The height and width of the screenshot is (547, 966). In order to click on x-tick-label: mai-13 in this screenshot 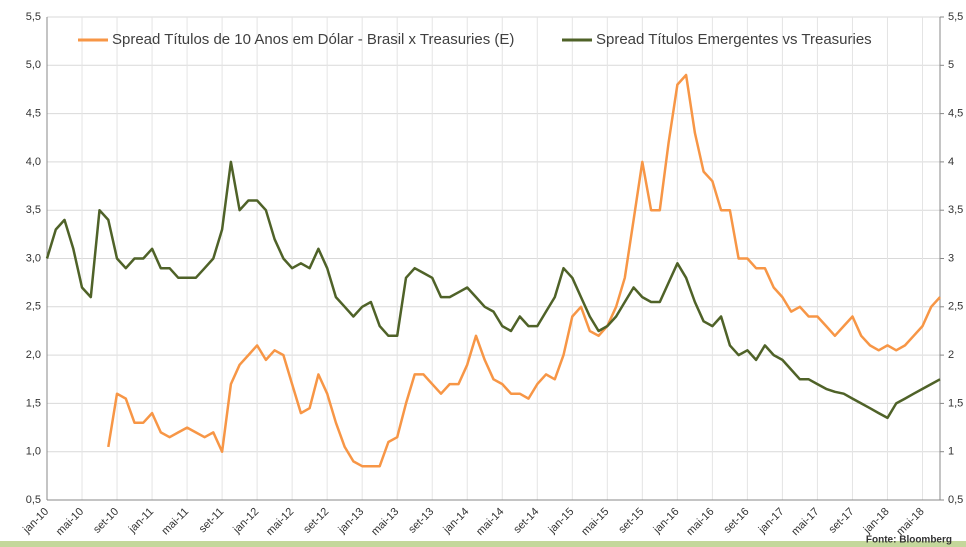, I will do `click(385, 522)`.